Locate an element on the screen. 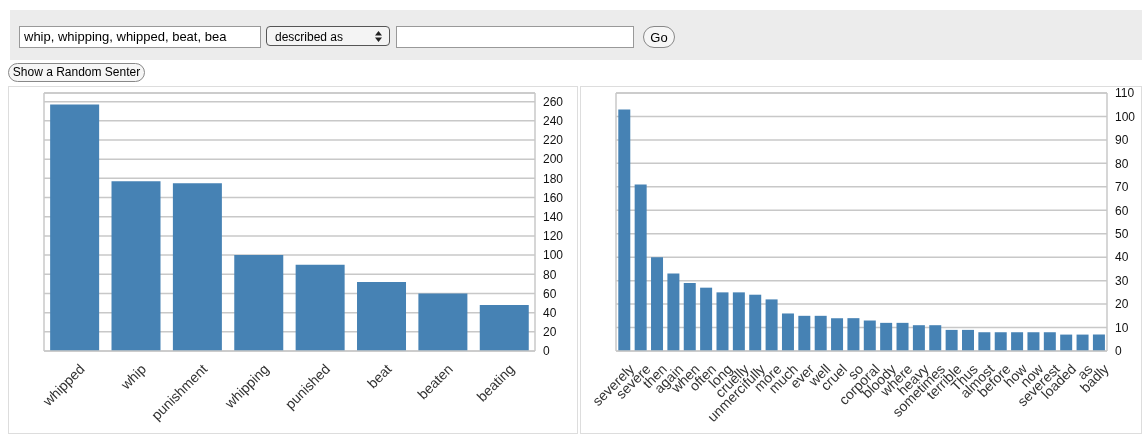 The image size is (1142, 434). y-tick-label: 160 is located at coordinates (553, 197).